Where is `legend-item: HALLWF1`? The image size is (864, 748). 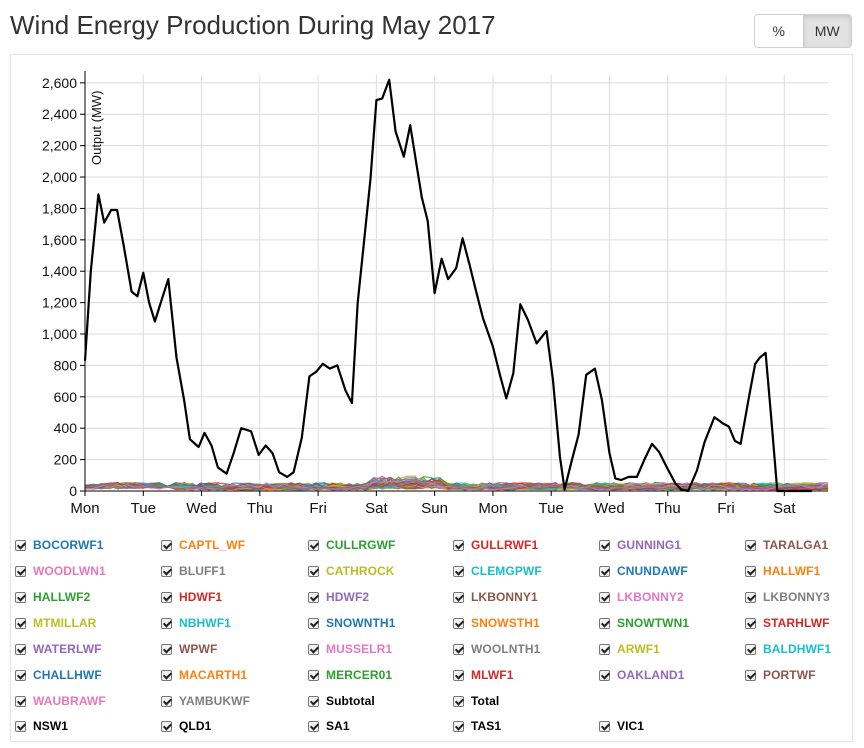 legend-item: HALLWF1 is located at coordinates (782, 571).